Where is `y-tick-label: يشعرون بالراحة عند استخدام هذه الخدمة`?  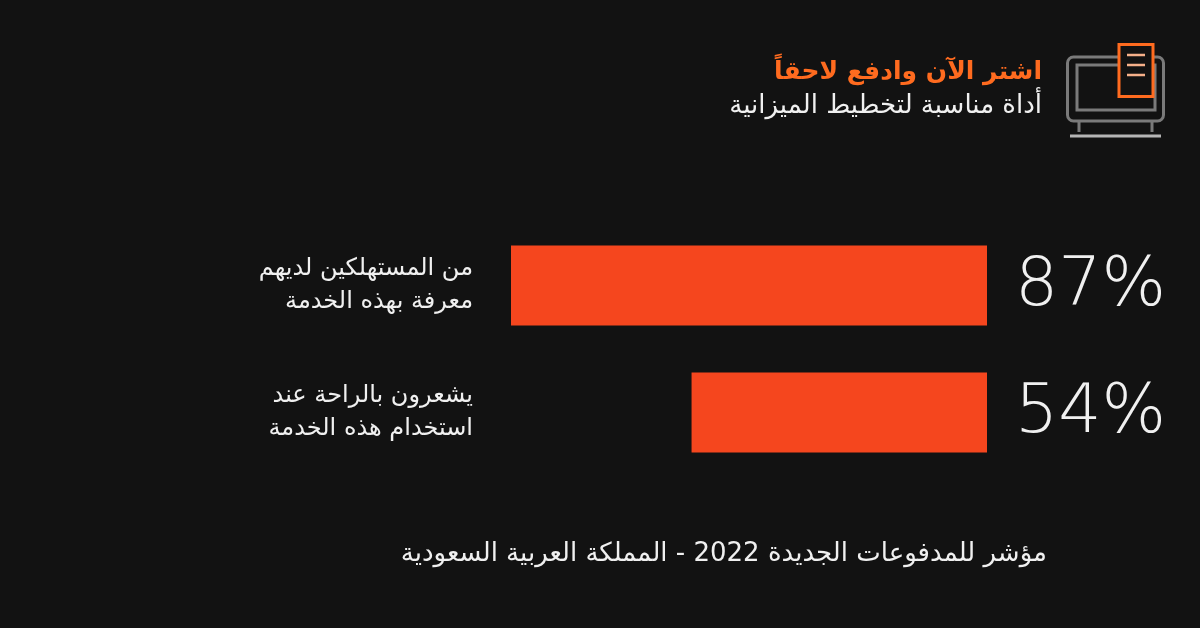 y-tick-label: يشعرون بالراحة عند استخدام هذه الخدمة is located at coordinates (370, 411).